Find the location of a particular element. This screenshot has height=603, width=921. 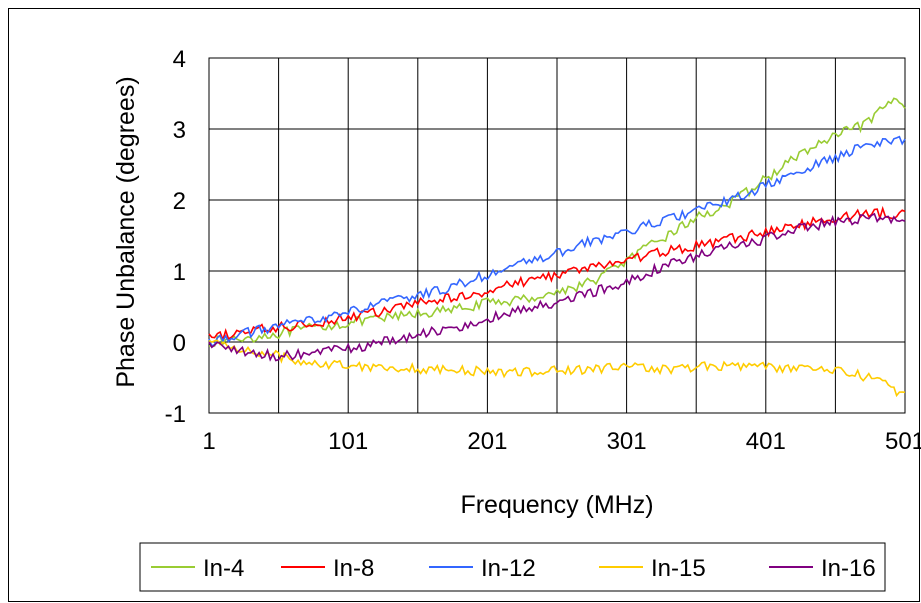

x-tick-label: 401 is located at coordinates (766, 441).